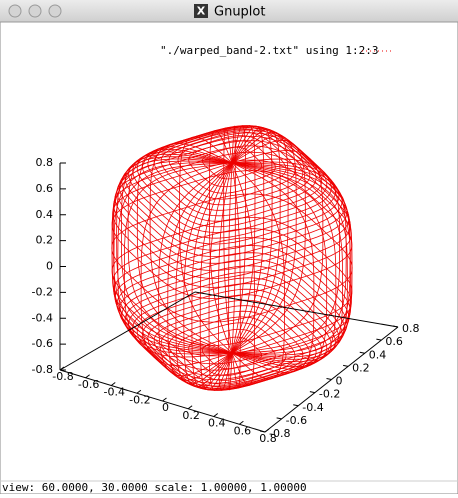 The image size is (458, 498). What do you see at coordinates (45, 214) in the screenshot?
I see `z-tick-label: 0.4` at bounding box center [45, 214].